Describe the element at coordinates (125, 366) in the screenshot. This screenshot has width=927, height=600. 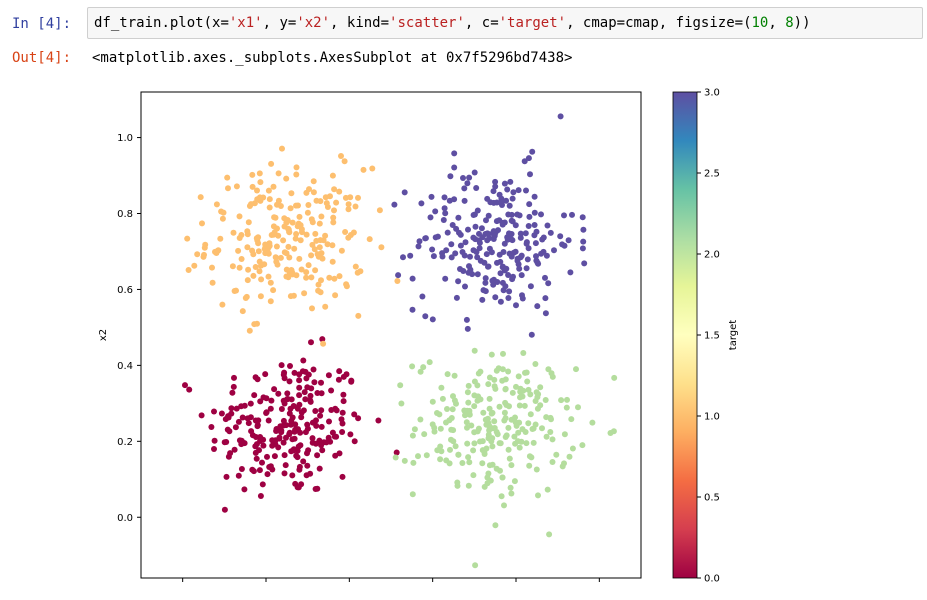
I see `y-tick-label: 0.4` at that location.